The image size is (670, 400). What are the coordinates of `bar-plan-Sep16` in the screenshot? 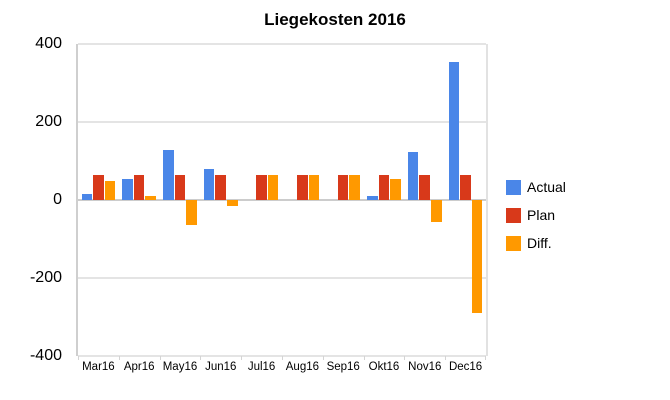 It's located at (343, 187).